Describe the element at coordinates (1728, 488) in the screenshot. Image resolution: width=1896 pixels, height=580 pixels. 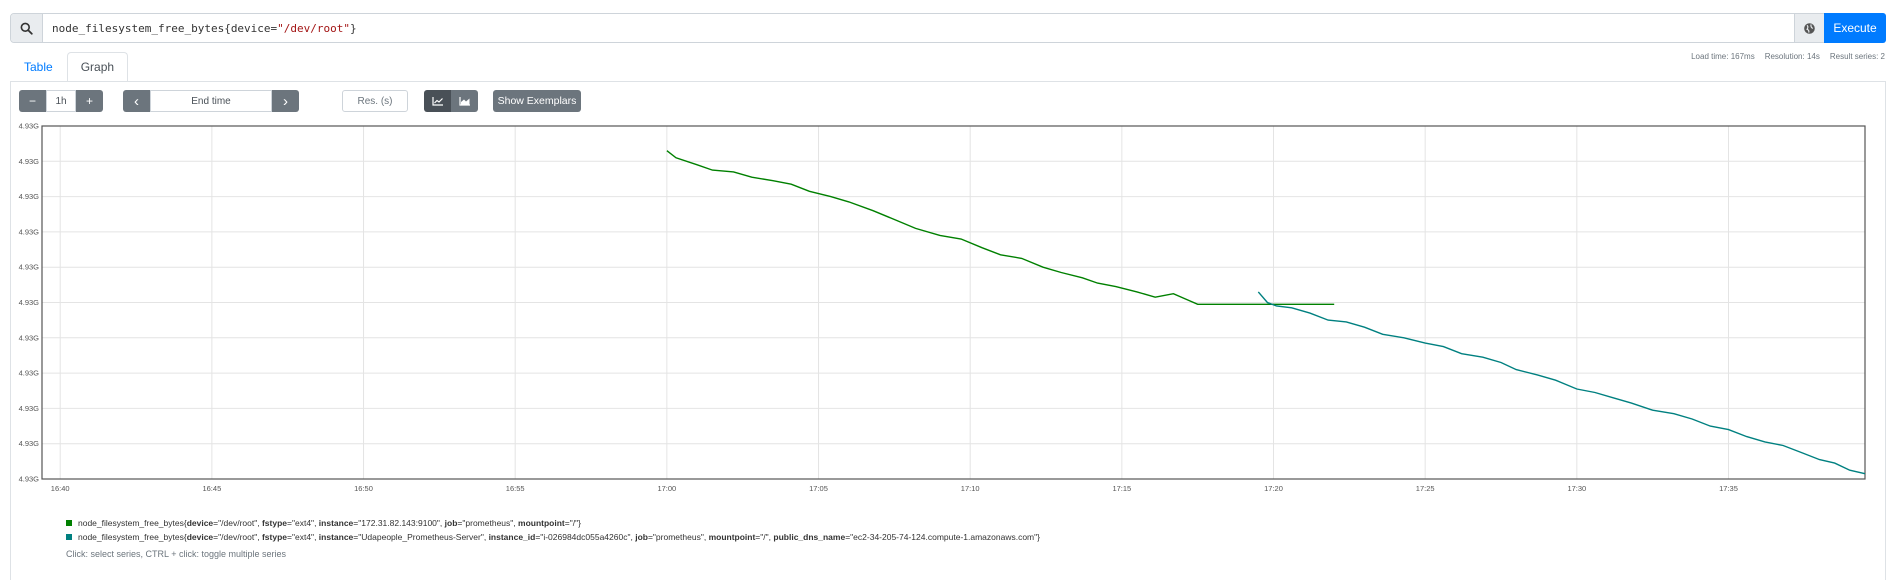
I see `x-tick-label: 17:35` at that location.